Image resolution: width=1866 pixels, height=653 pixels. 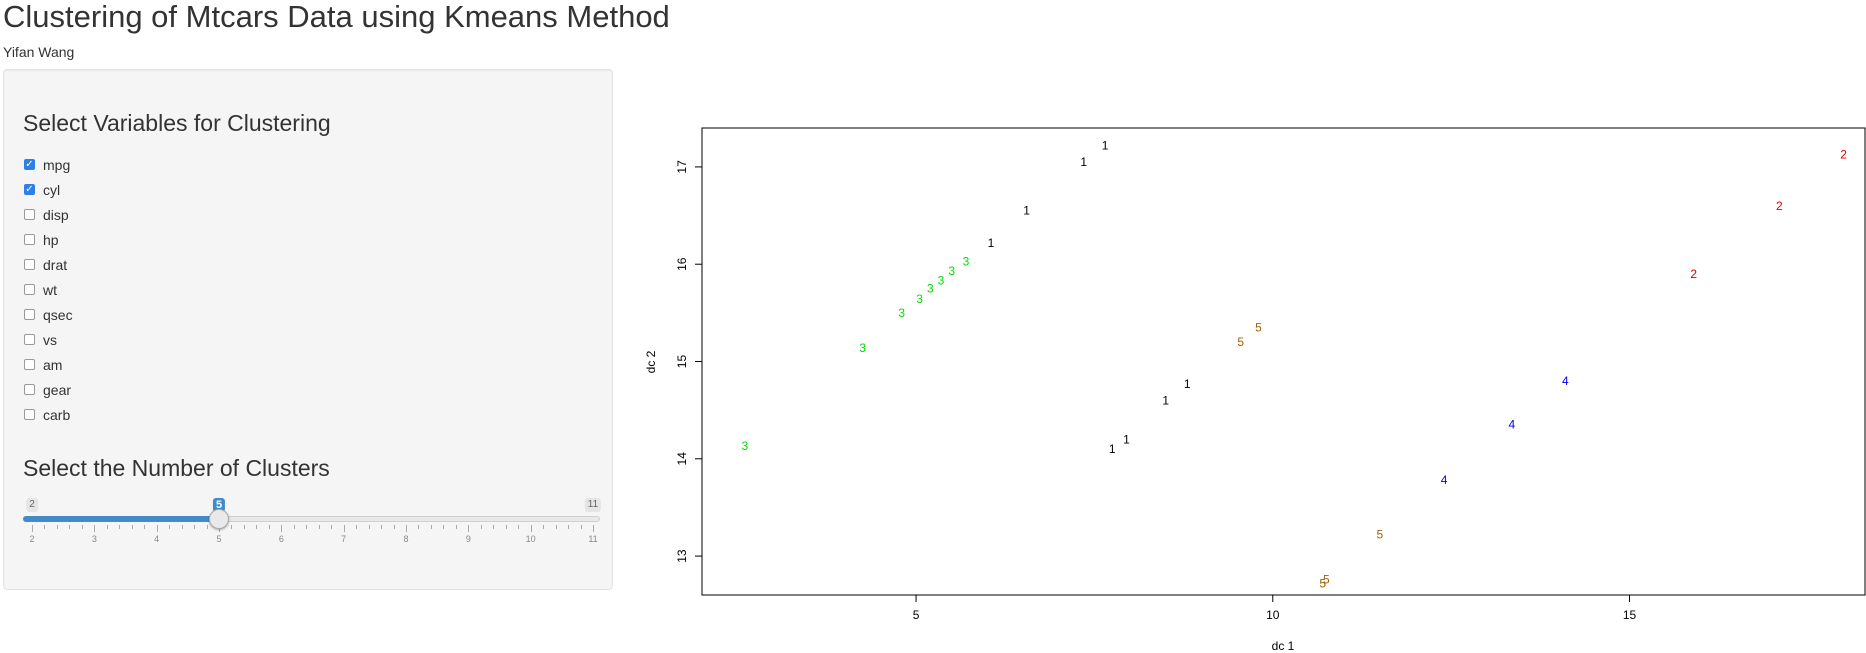 What do you see at coordinates (916, 615) in the screenshot?
I see `x-tick-label: 5` at bounding box center [916, 615].